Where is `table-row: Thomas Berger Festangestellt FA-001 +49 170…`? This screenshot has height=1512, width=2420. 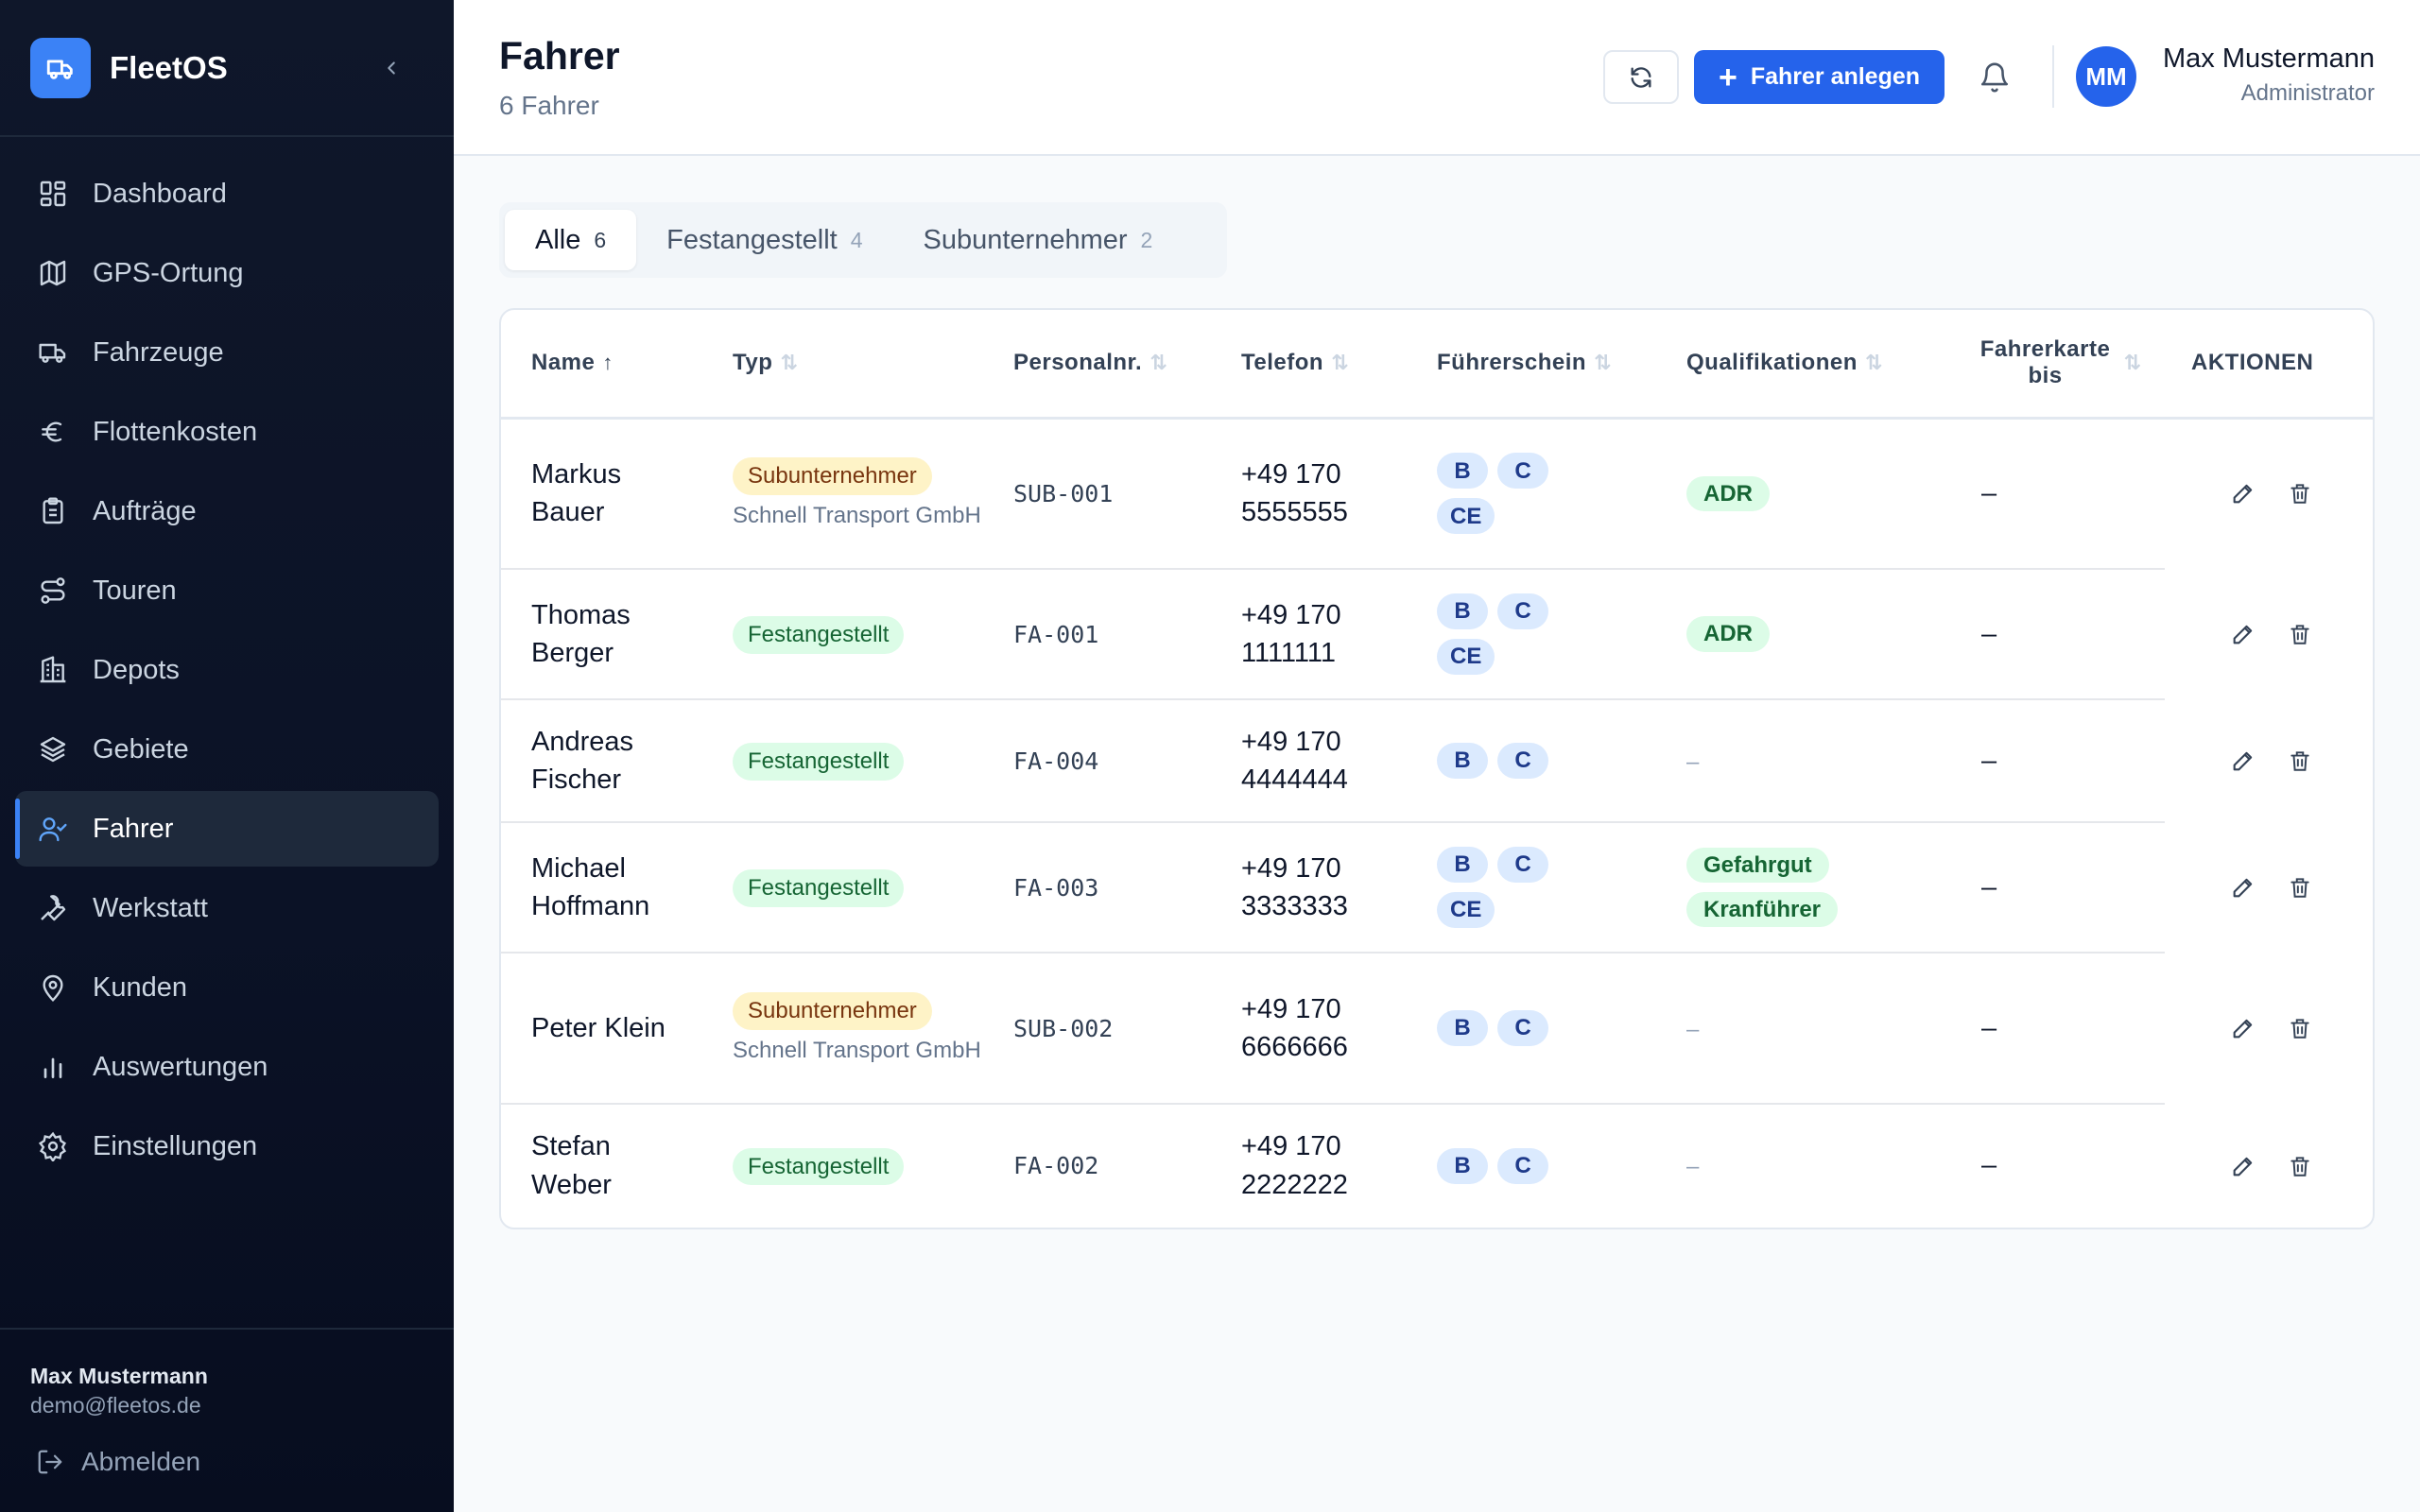 table-row: Thomas Berger Festangestellt FA-001 +49 170… is located at coordinates (1437, 634).